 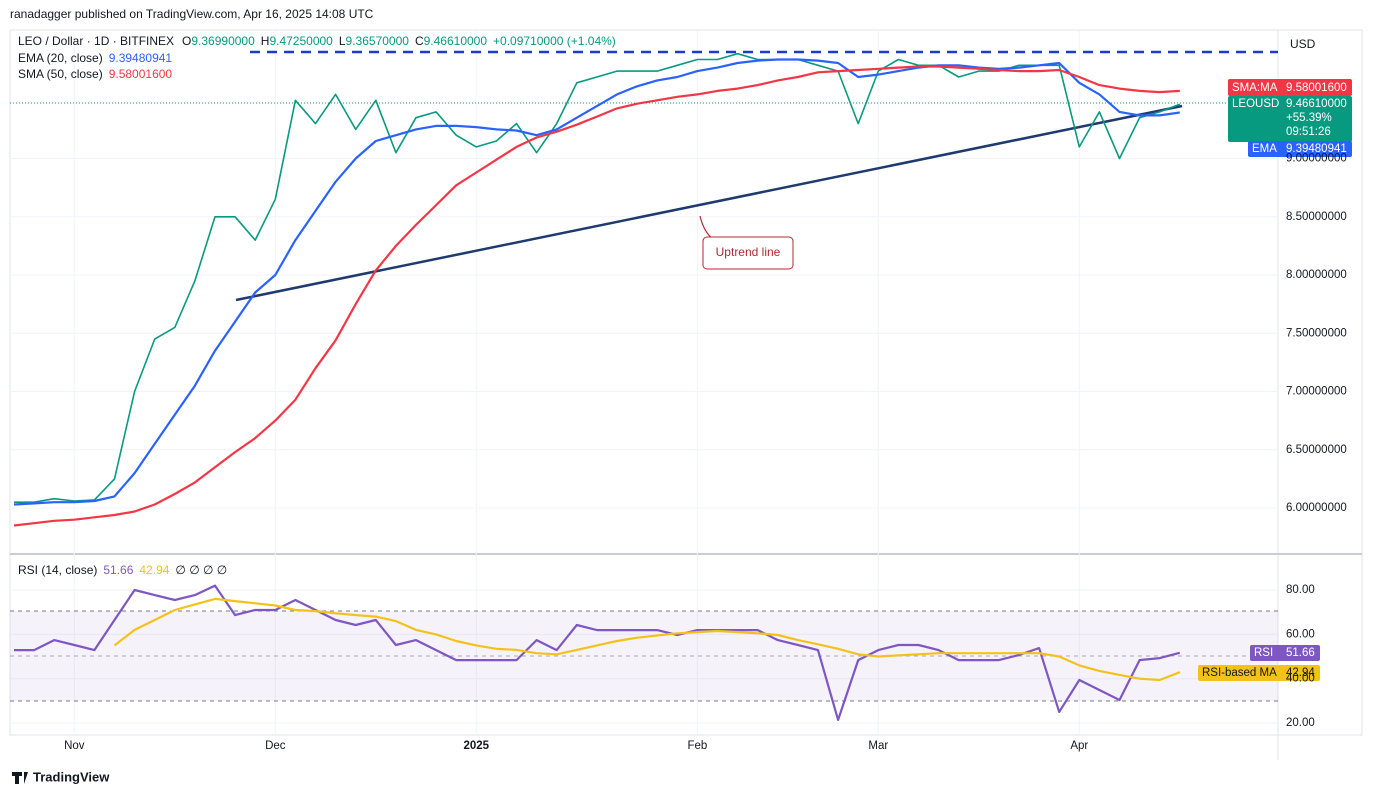 I want to click on x-tick-label: Apr, so click(x=1079, y=746).